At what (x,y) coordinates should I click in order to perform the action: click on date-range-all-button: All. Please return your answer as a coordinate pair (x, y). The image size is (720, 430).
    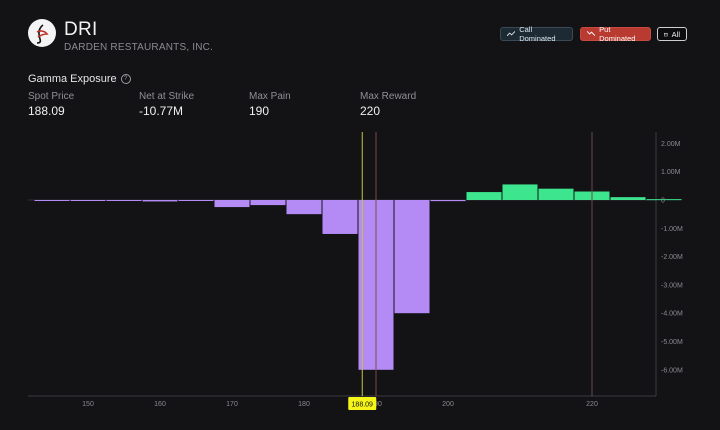
    Looking at the image, I should click on (672, 34).